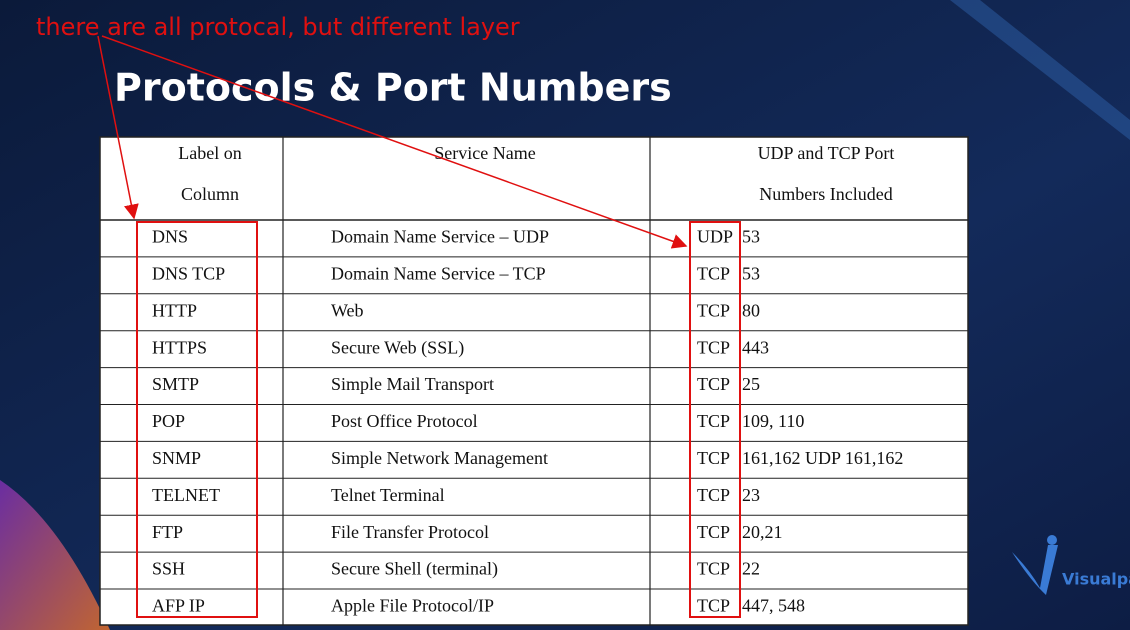 The image size is (1130, 630). Describe the element at coordinates (410, 532) in the screenshot. I see `table-cell: File Transfer Protocol` at that location.